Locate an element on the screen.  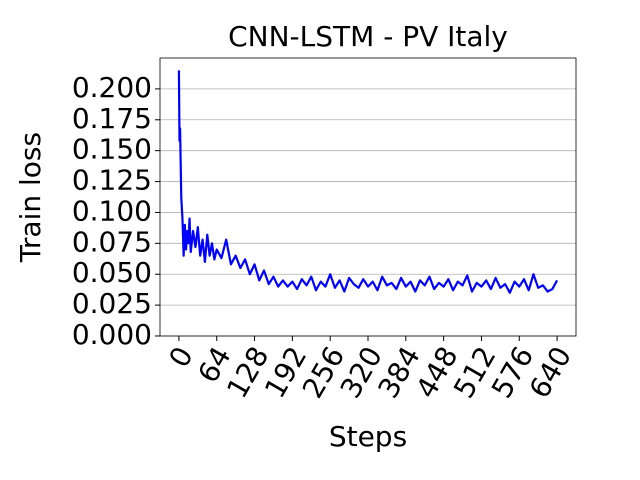
y-tick-label: 0.175 is located at coordinates (112, 118).